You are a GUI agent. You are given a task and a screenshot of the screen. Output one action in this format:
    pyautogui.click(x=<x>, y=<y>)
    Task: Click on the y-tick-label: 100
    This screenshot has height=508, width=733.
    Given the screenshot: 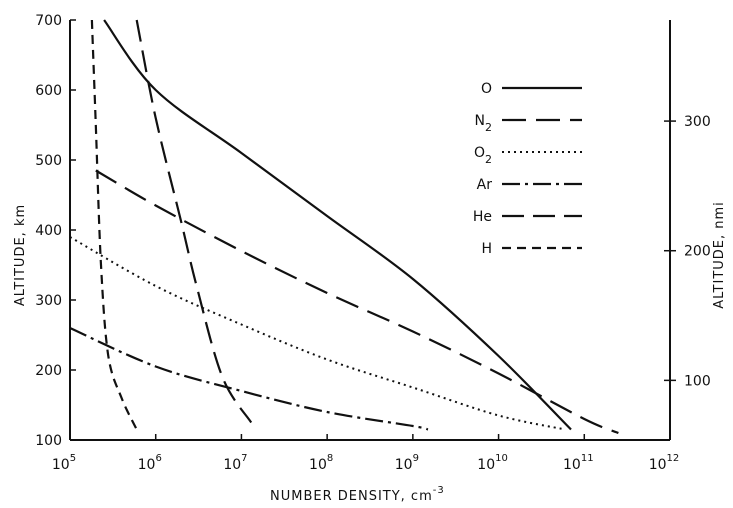 What is the action you would take?
    pyautogui.click(x=48, y=441)
    